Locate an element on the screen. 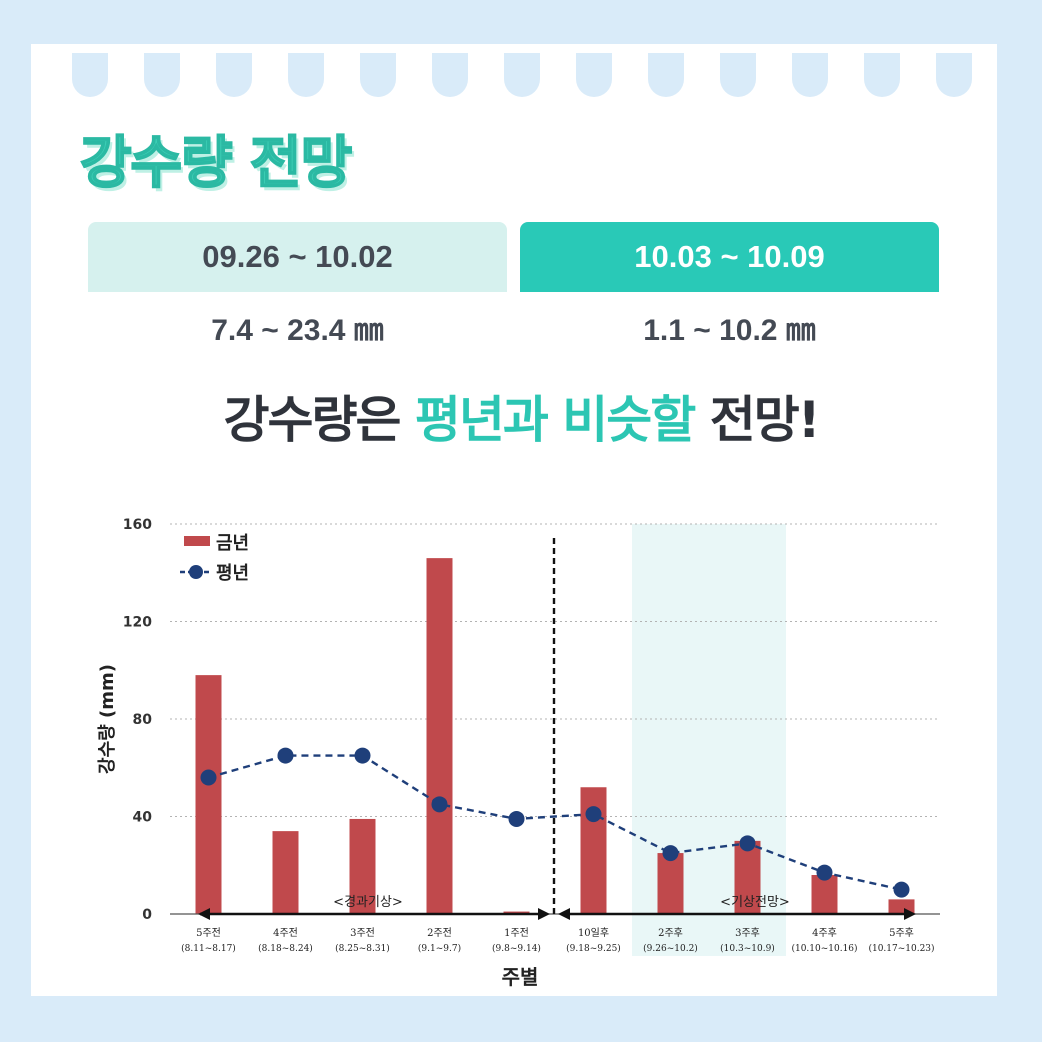 This screenshot has height=1042, width=1042. period-label: 09.26 ~ 10.02 is located at coordinates (297, 256).